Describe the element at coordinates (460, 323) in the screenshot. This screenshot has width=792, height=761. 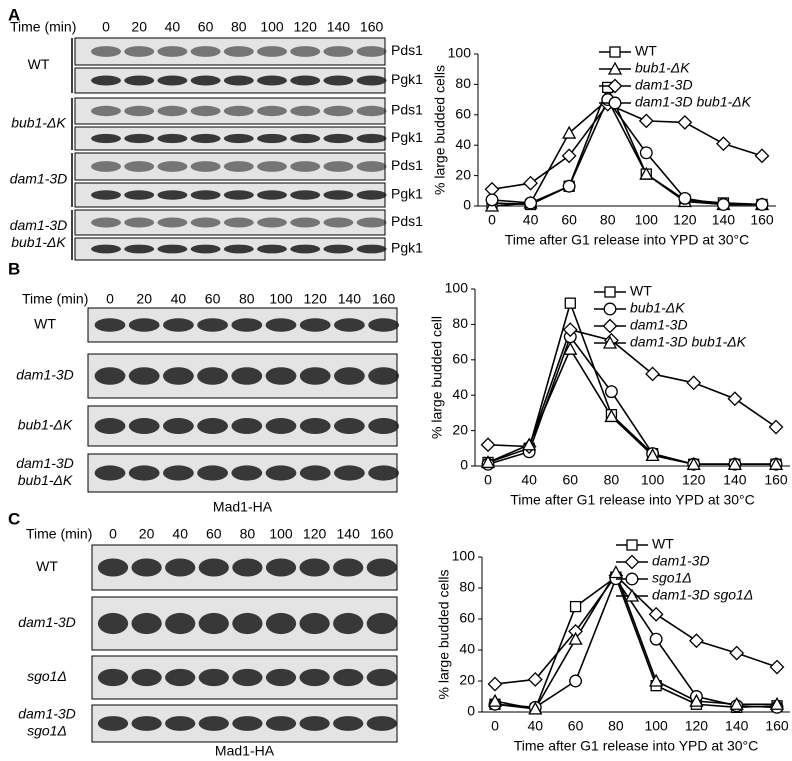
I see `y-tick-label: 80` at that location.